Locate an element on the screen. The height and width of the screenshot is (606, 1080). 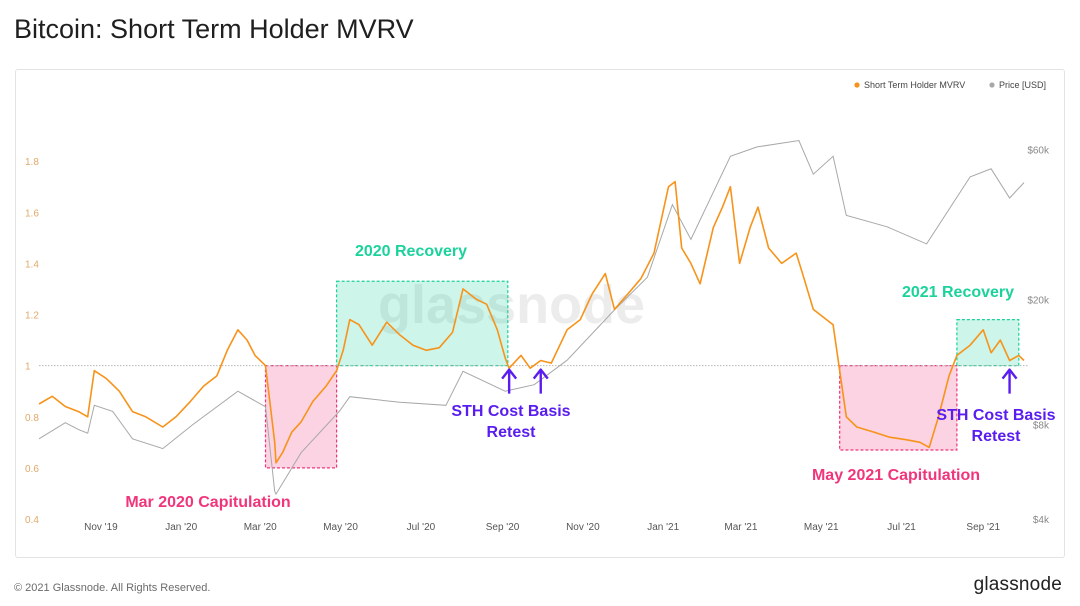
y-right-tick-label: $8k is located at coordinates (1041, 425).